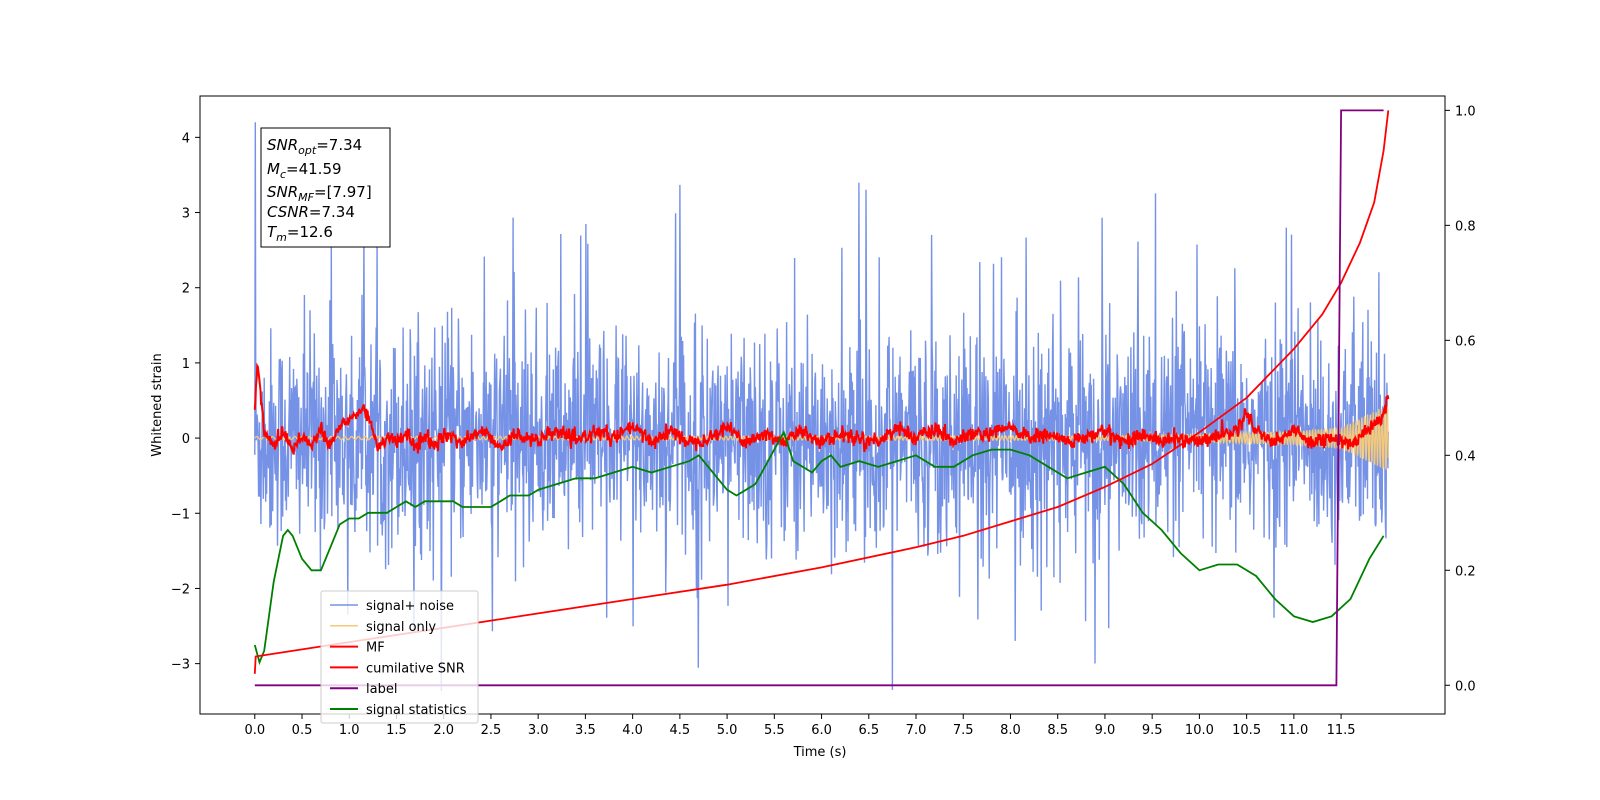 Image resolution: width=1600 pixels, height=800 pixels. Describe the element at coordinates (349, 730) in the screenshot. I see `x-tick-label: 1.0` at that location.